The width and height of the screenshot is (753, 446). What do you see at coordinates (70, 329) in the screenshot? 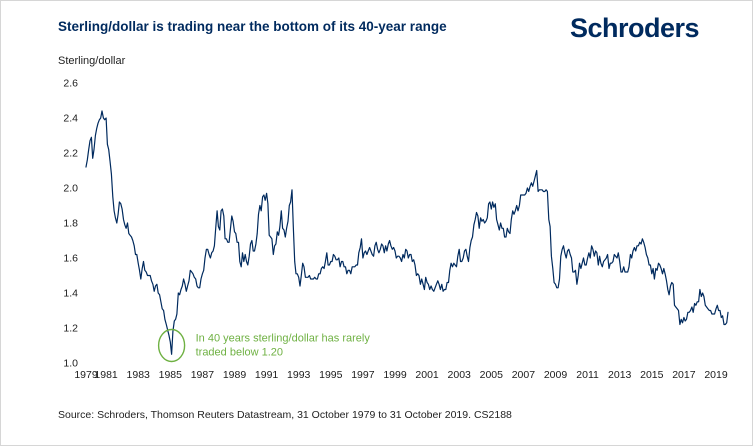
I see `y-tick-label: 1.2` at bounding box center [70, 329].